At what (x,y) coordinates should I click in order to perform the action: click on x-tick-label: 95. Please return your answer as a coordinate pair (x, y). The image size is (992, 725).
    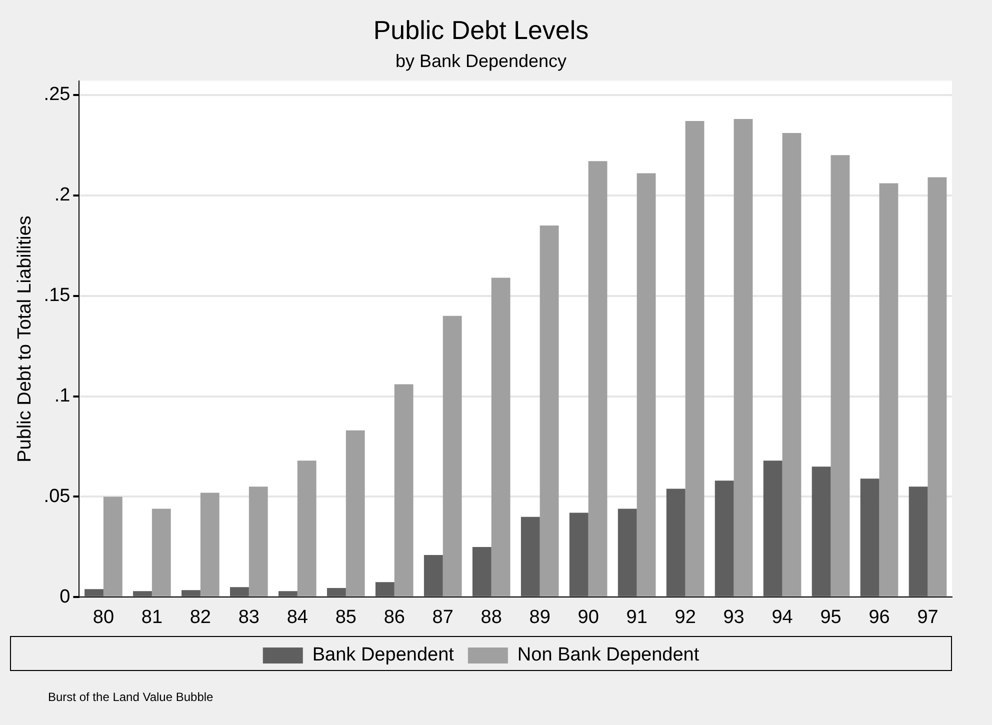
    Looking at the image, I should click on (831, 617).